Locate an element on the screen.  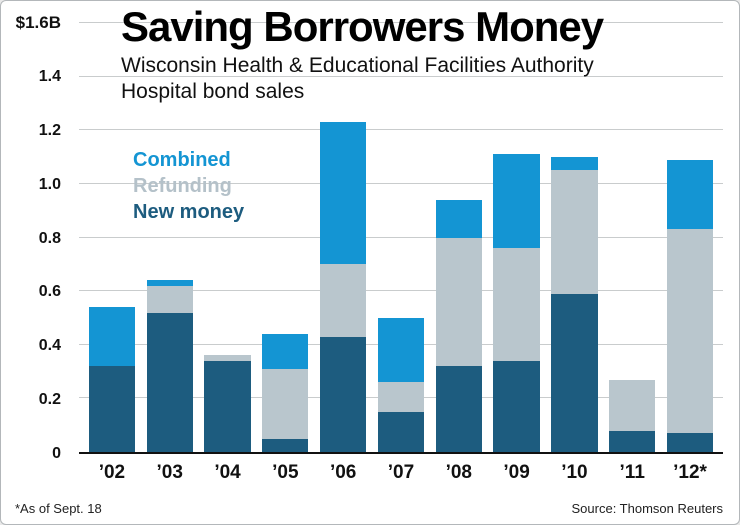
y-tick-label: 0.8 is located at coordinates (49, 238).